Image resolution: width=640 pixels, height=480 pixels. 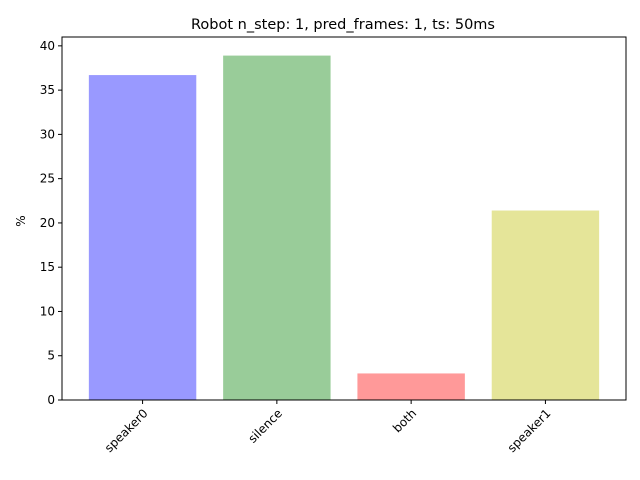 I want to click on y-tick-label: 40, so click(x=47, y=46).